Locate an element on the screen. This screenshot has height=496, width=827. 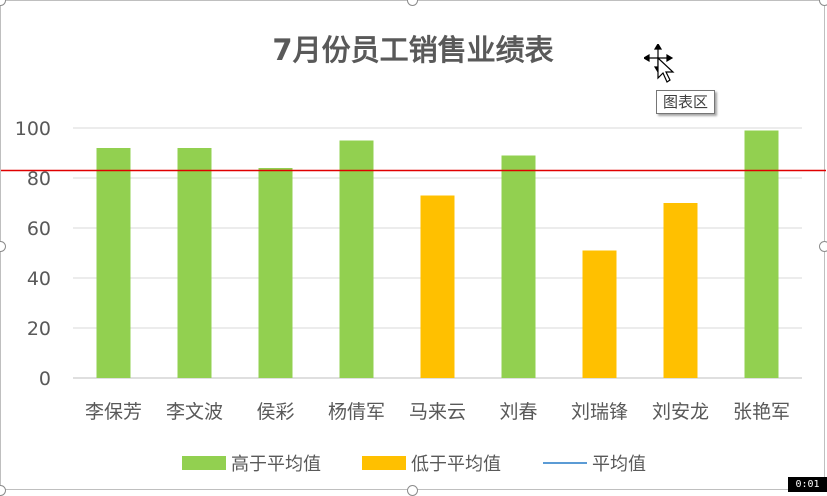
x-category-label: 刘春 is located at coordinates (518, 412).